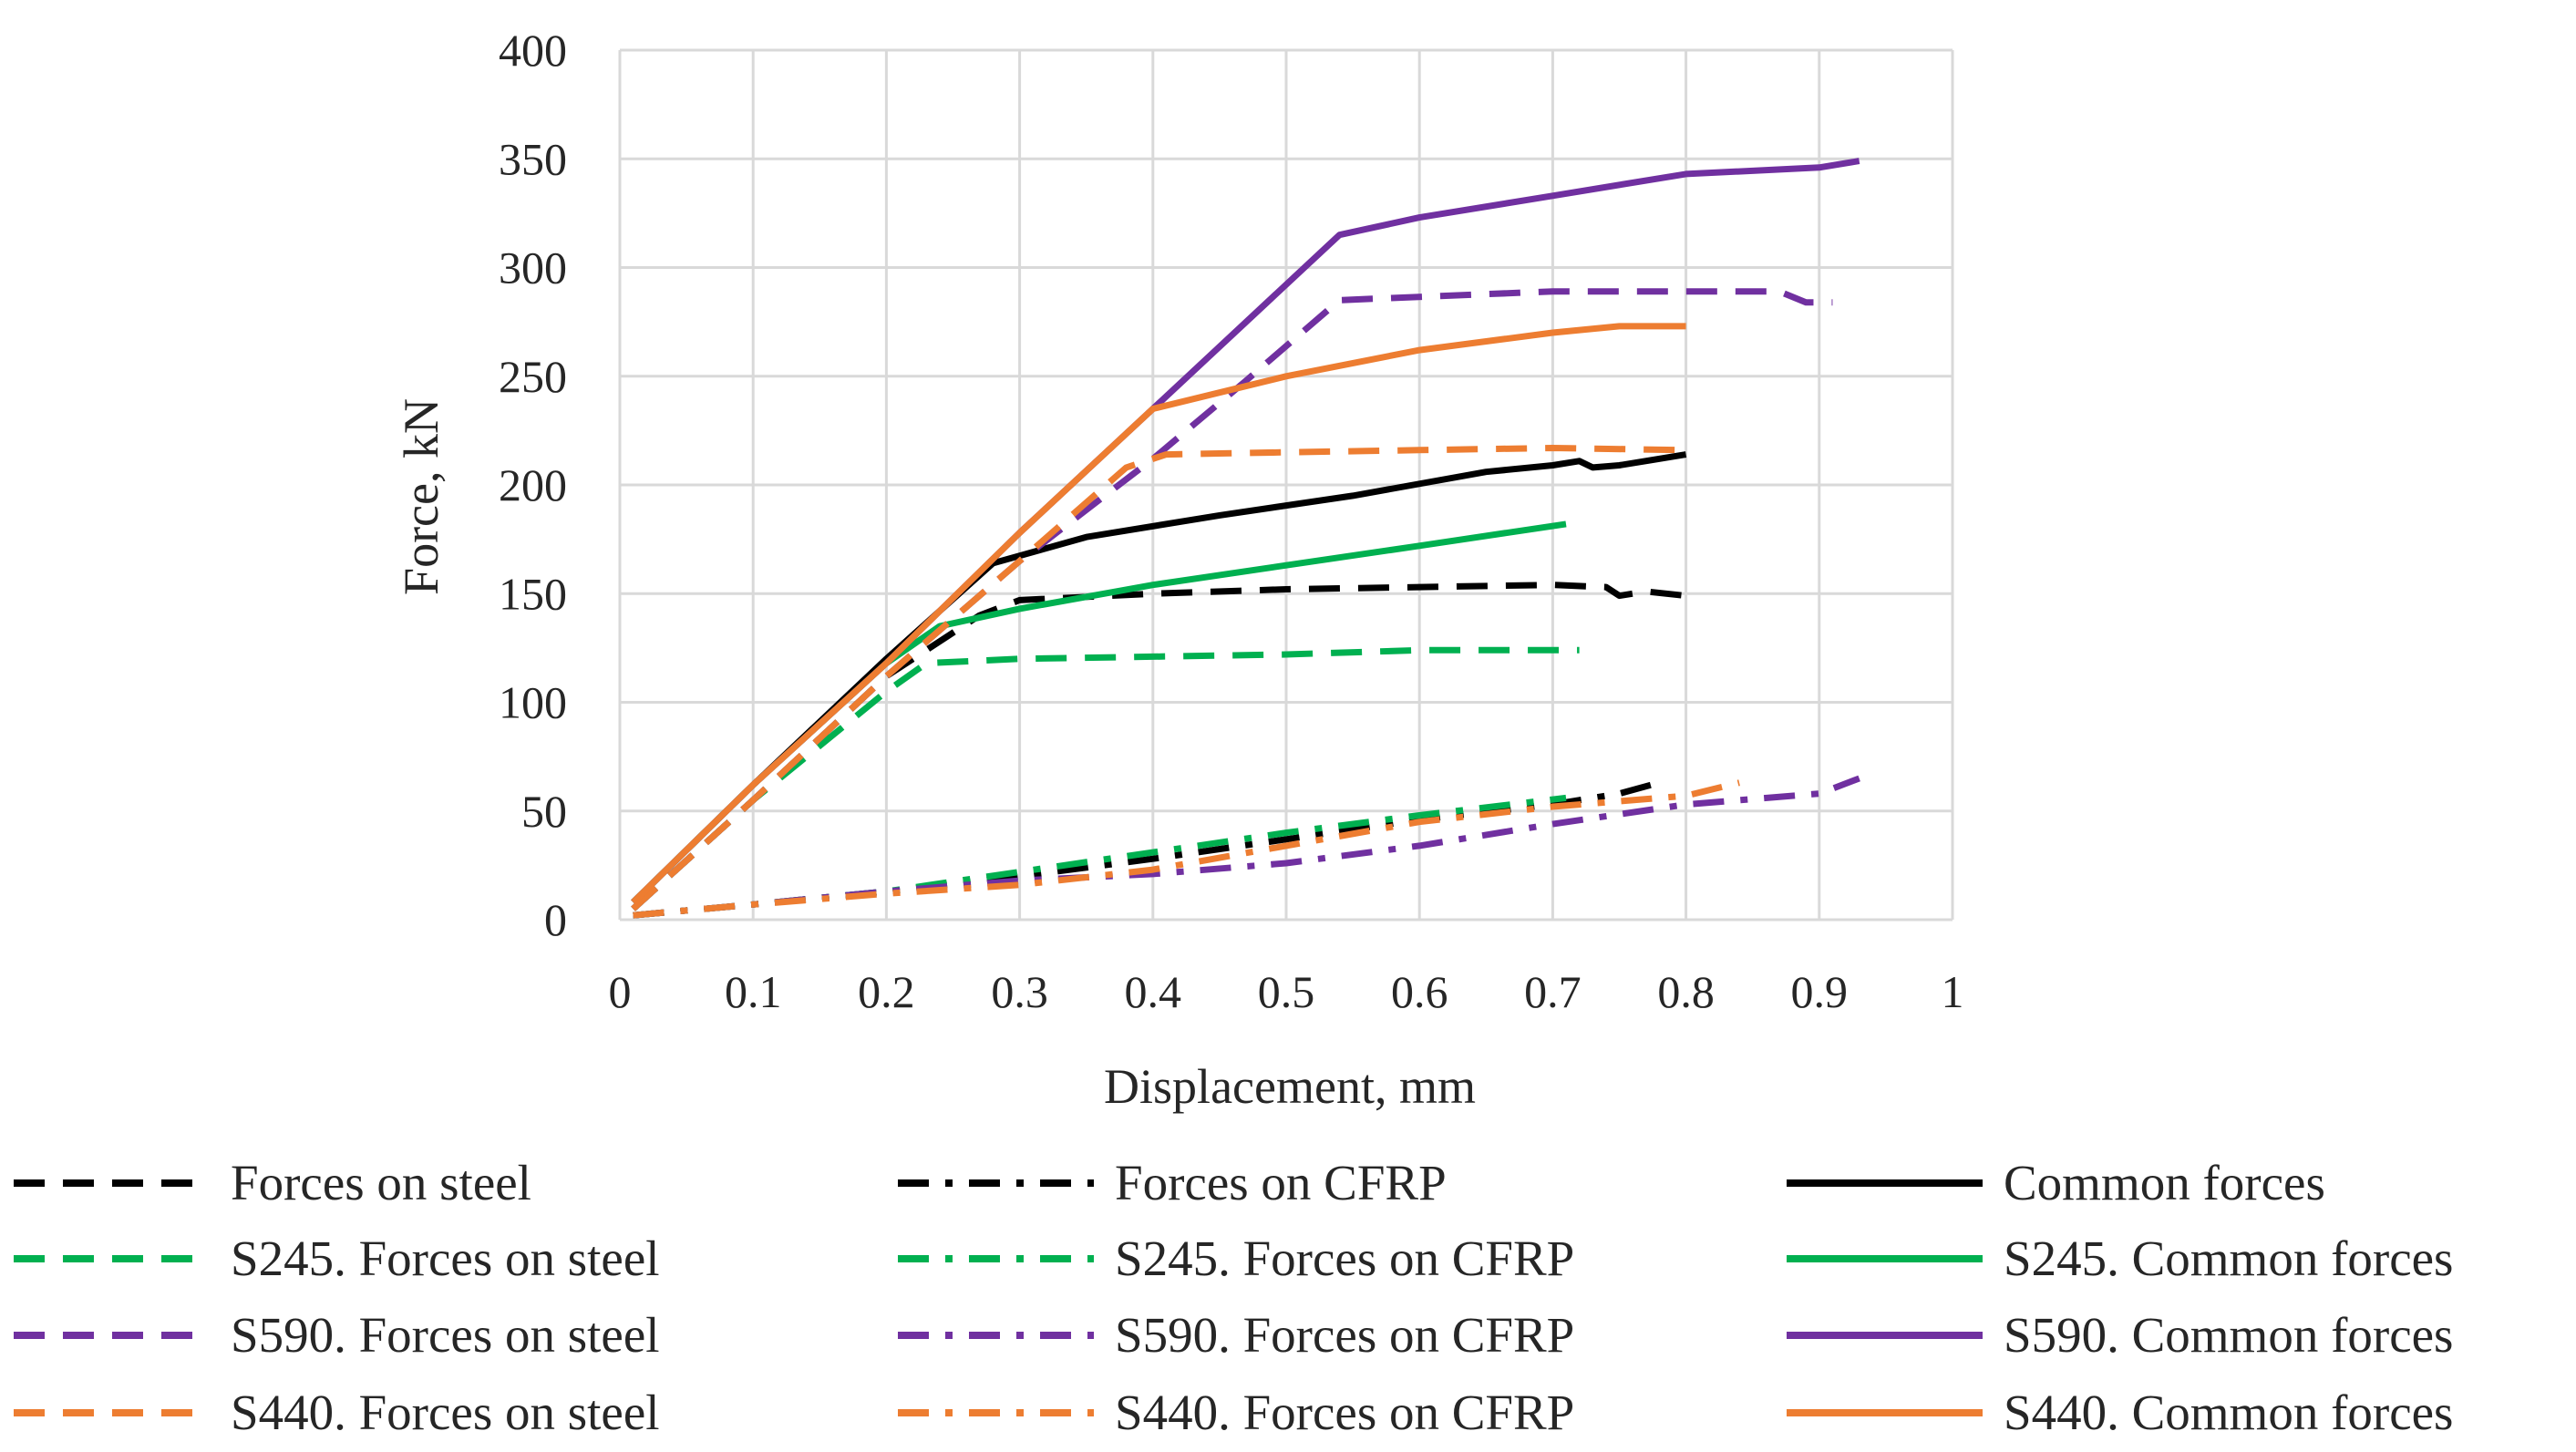  What do you see at coordinates (1553, 991) in the screenshot?
I see `x-tick-label: 0.7` at bounding box center [1553, 991].